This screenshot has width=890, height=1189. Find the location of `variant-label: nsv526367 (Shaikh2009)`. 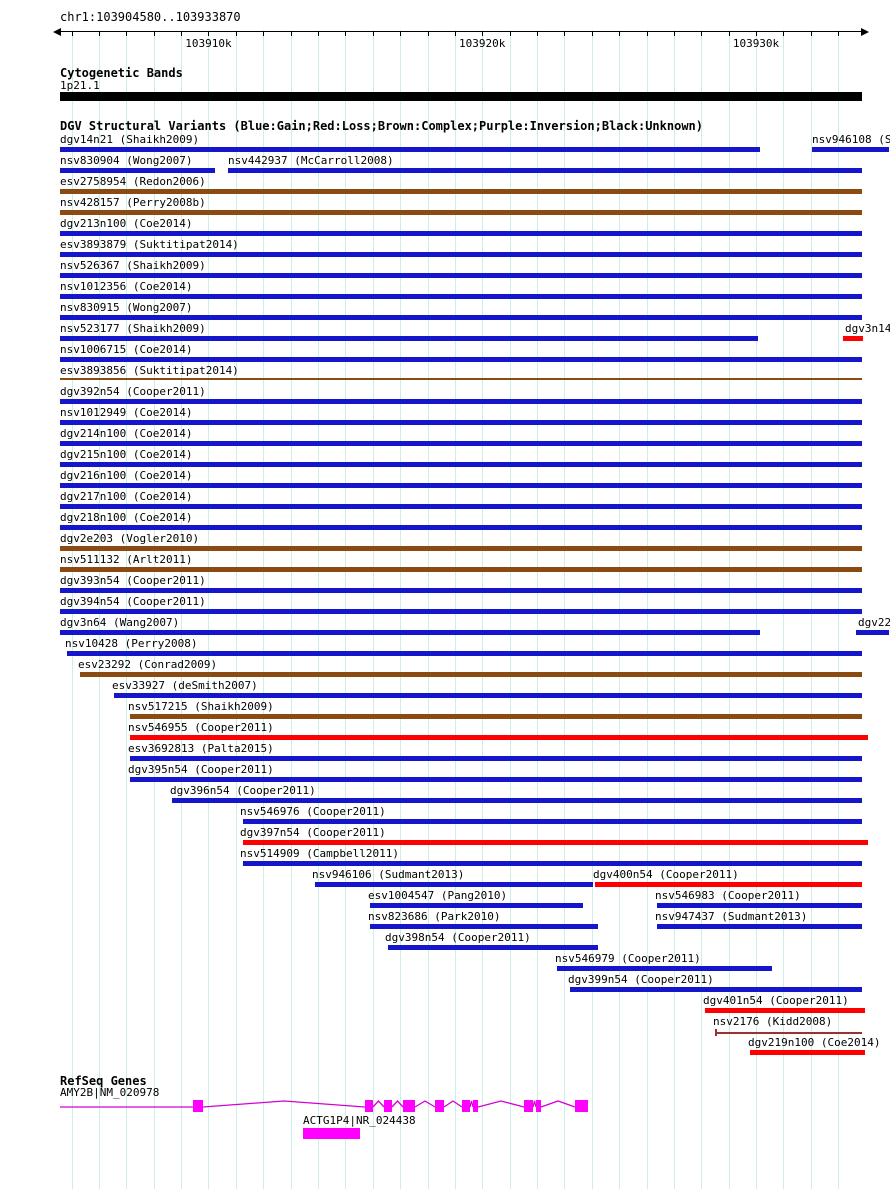

variant-label: nsv526367 (Shaikh2009) is located at coordinates (133, 265).